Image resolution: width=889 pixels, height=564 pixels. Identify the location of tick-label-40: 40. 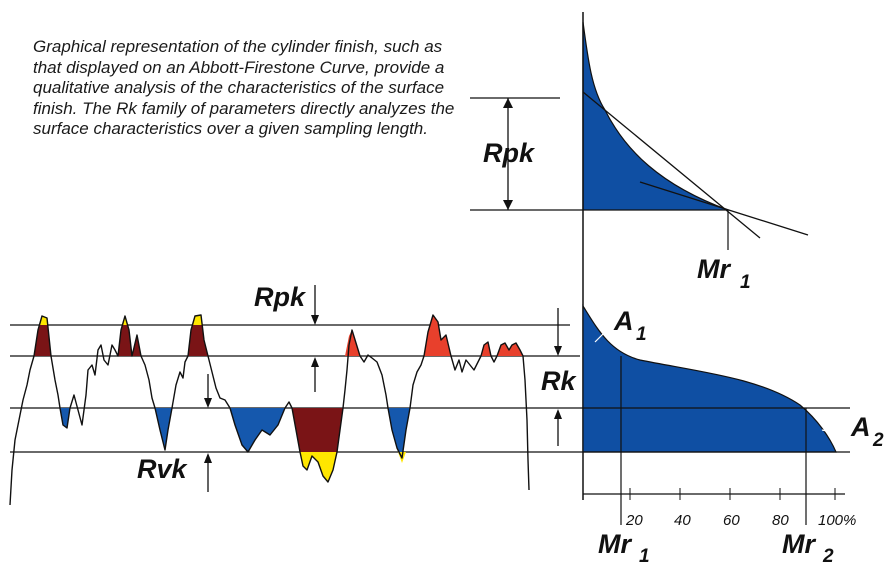
(682, 520).